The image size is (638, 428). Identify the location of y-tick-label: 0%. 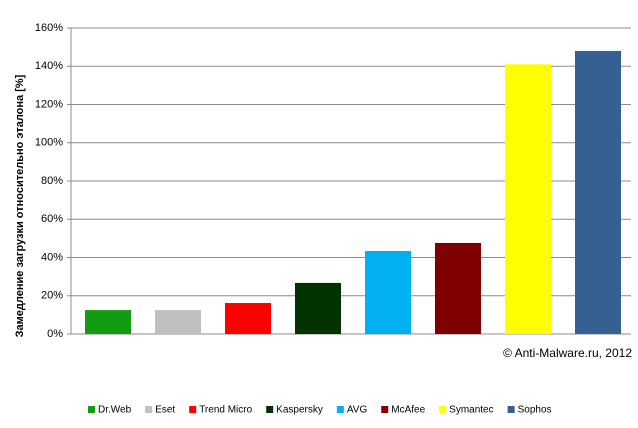
(55, 334).